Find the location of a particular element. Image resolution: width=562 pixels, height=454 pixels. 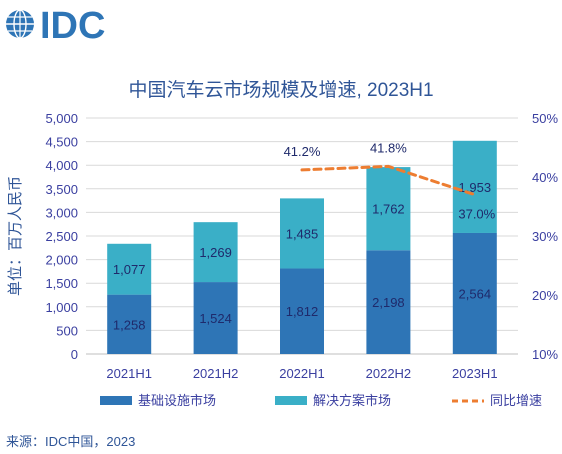

x-tick-label: 2022H2 is located at coordinates (389, 373).